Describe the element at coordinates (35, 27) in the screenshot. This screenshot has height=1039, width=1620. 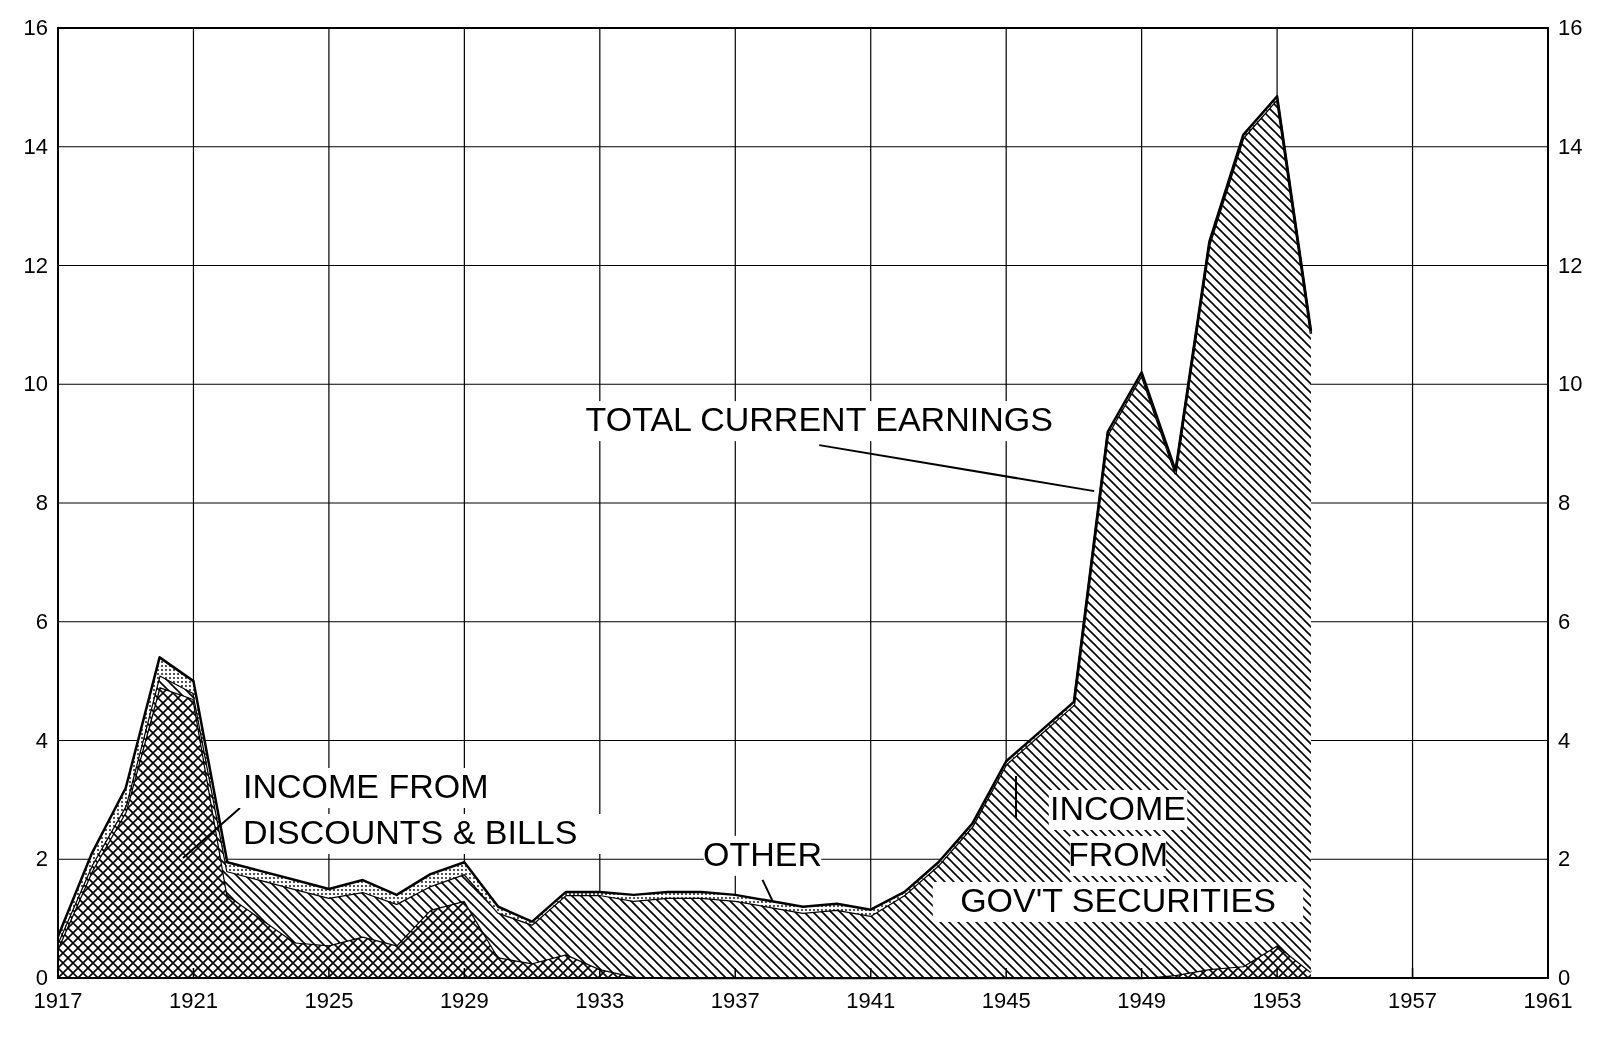
I see `y-tick-label: 16` at that location.